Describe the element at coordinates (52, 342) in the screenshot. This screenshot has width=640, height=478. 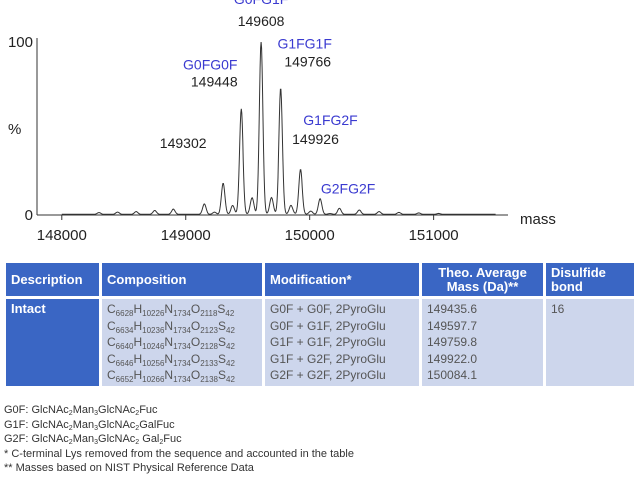
I see `description-cell: Intact` at that location.